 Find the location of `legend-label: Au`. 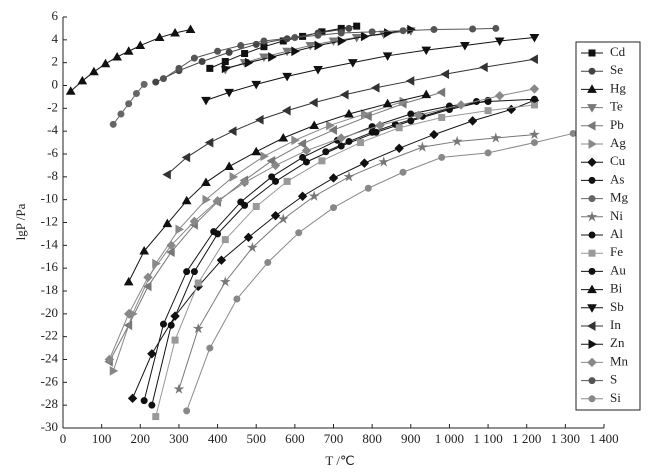

legend-label: Au is located at coordinates (618, 269).